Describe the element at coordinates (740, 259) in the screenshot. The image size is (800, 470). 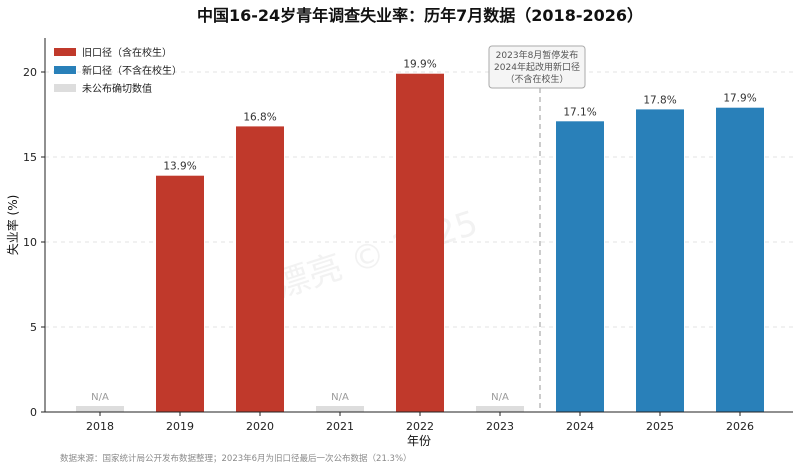
I see `bar-2026` at that location.